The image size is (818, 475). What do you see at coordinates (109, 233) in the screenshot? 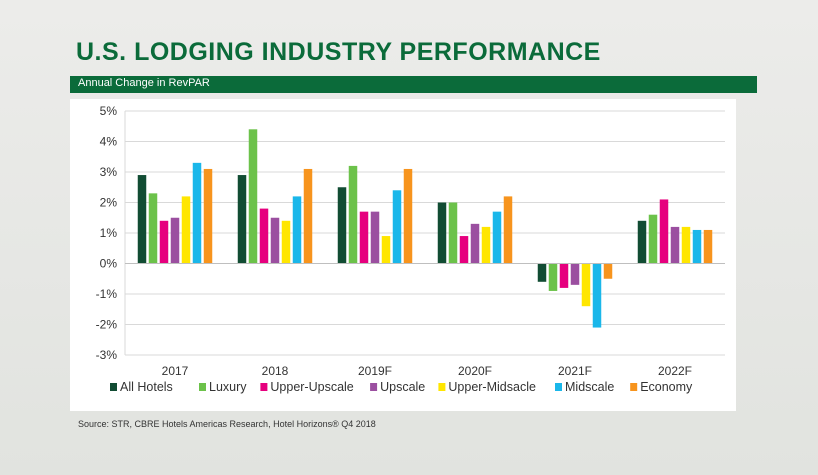
I see `y-tick-label: 1%` at bounding box center [109, 233].